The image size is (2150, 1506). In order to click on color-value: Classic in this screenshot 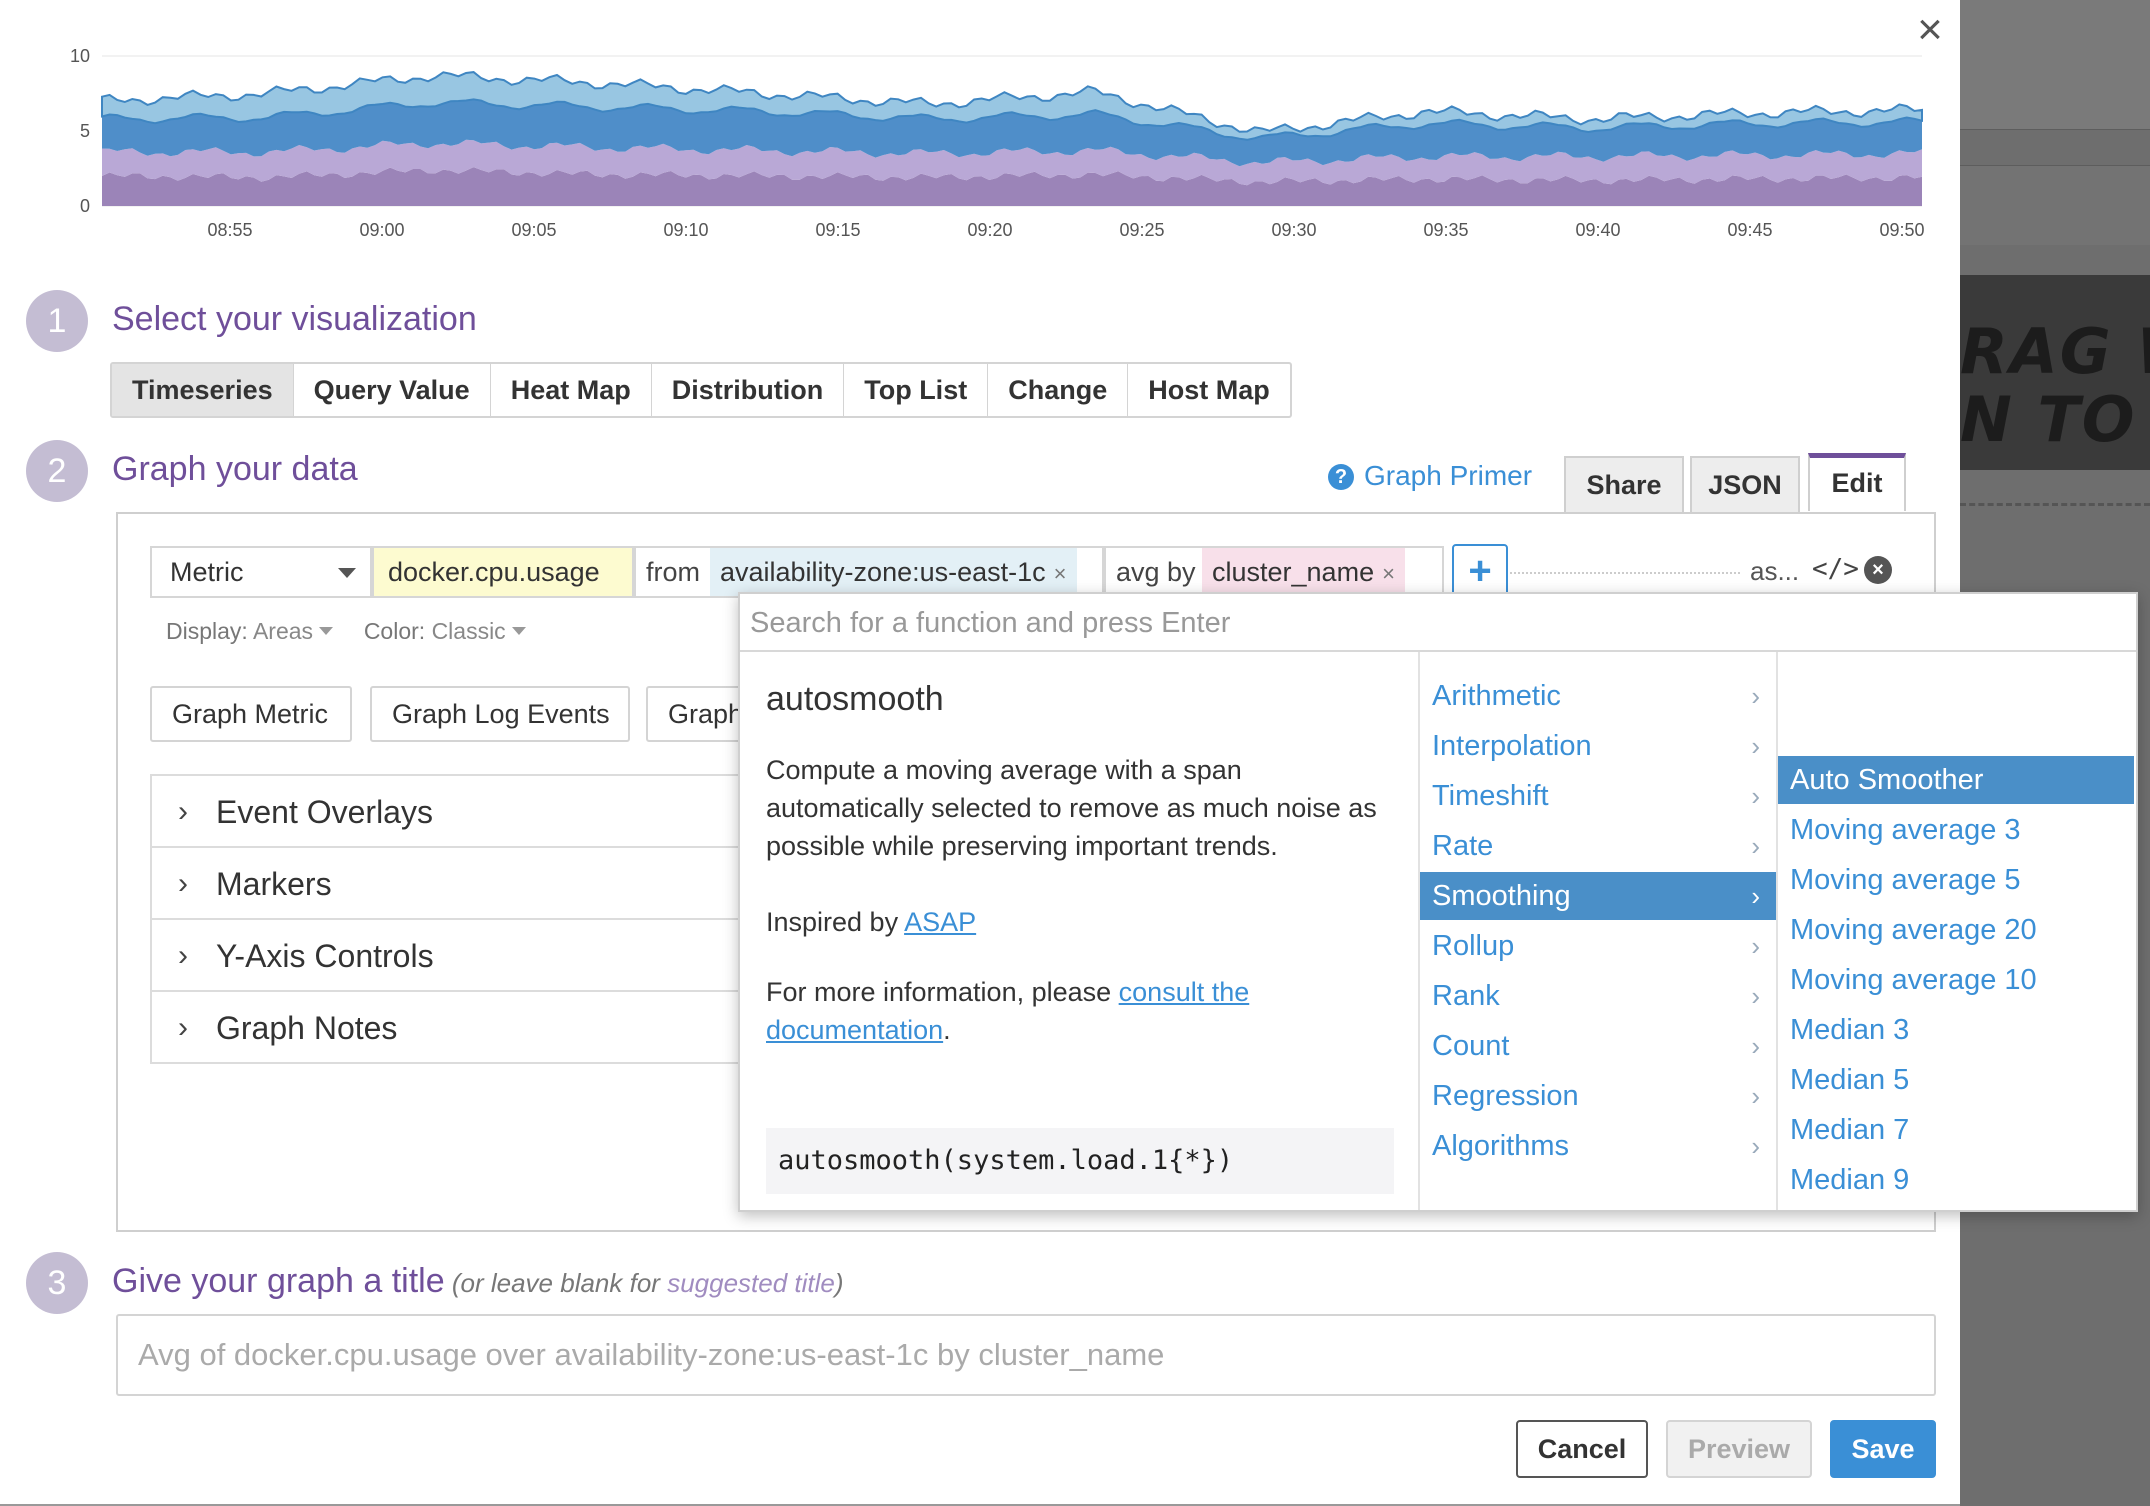, I will do `click(468, 631)`.